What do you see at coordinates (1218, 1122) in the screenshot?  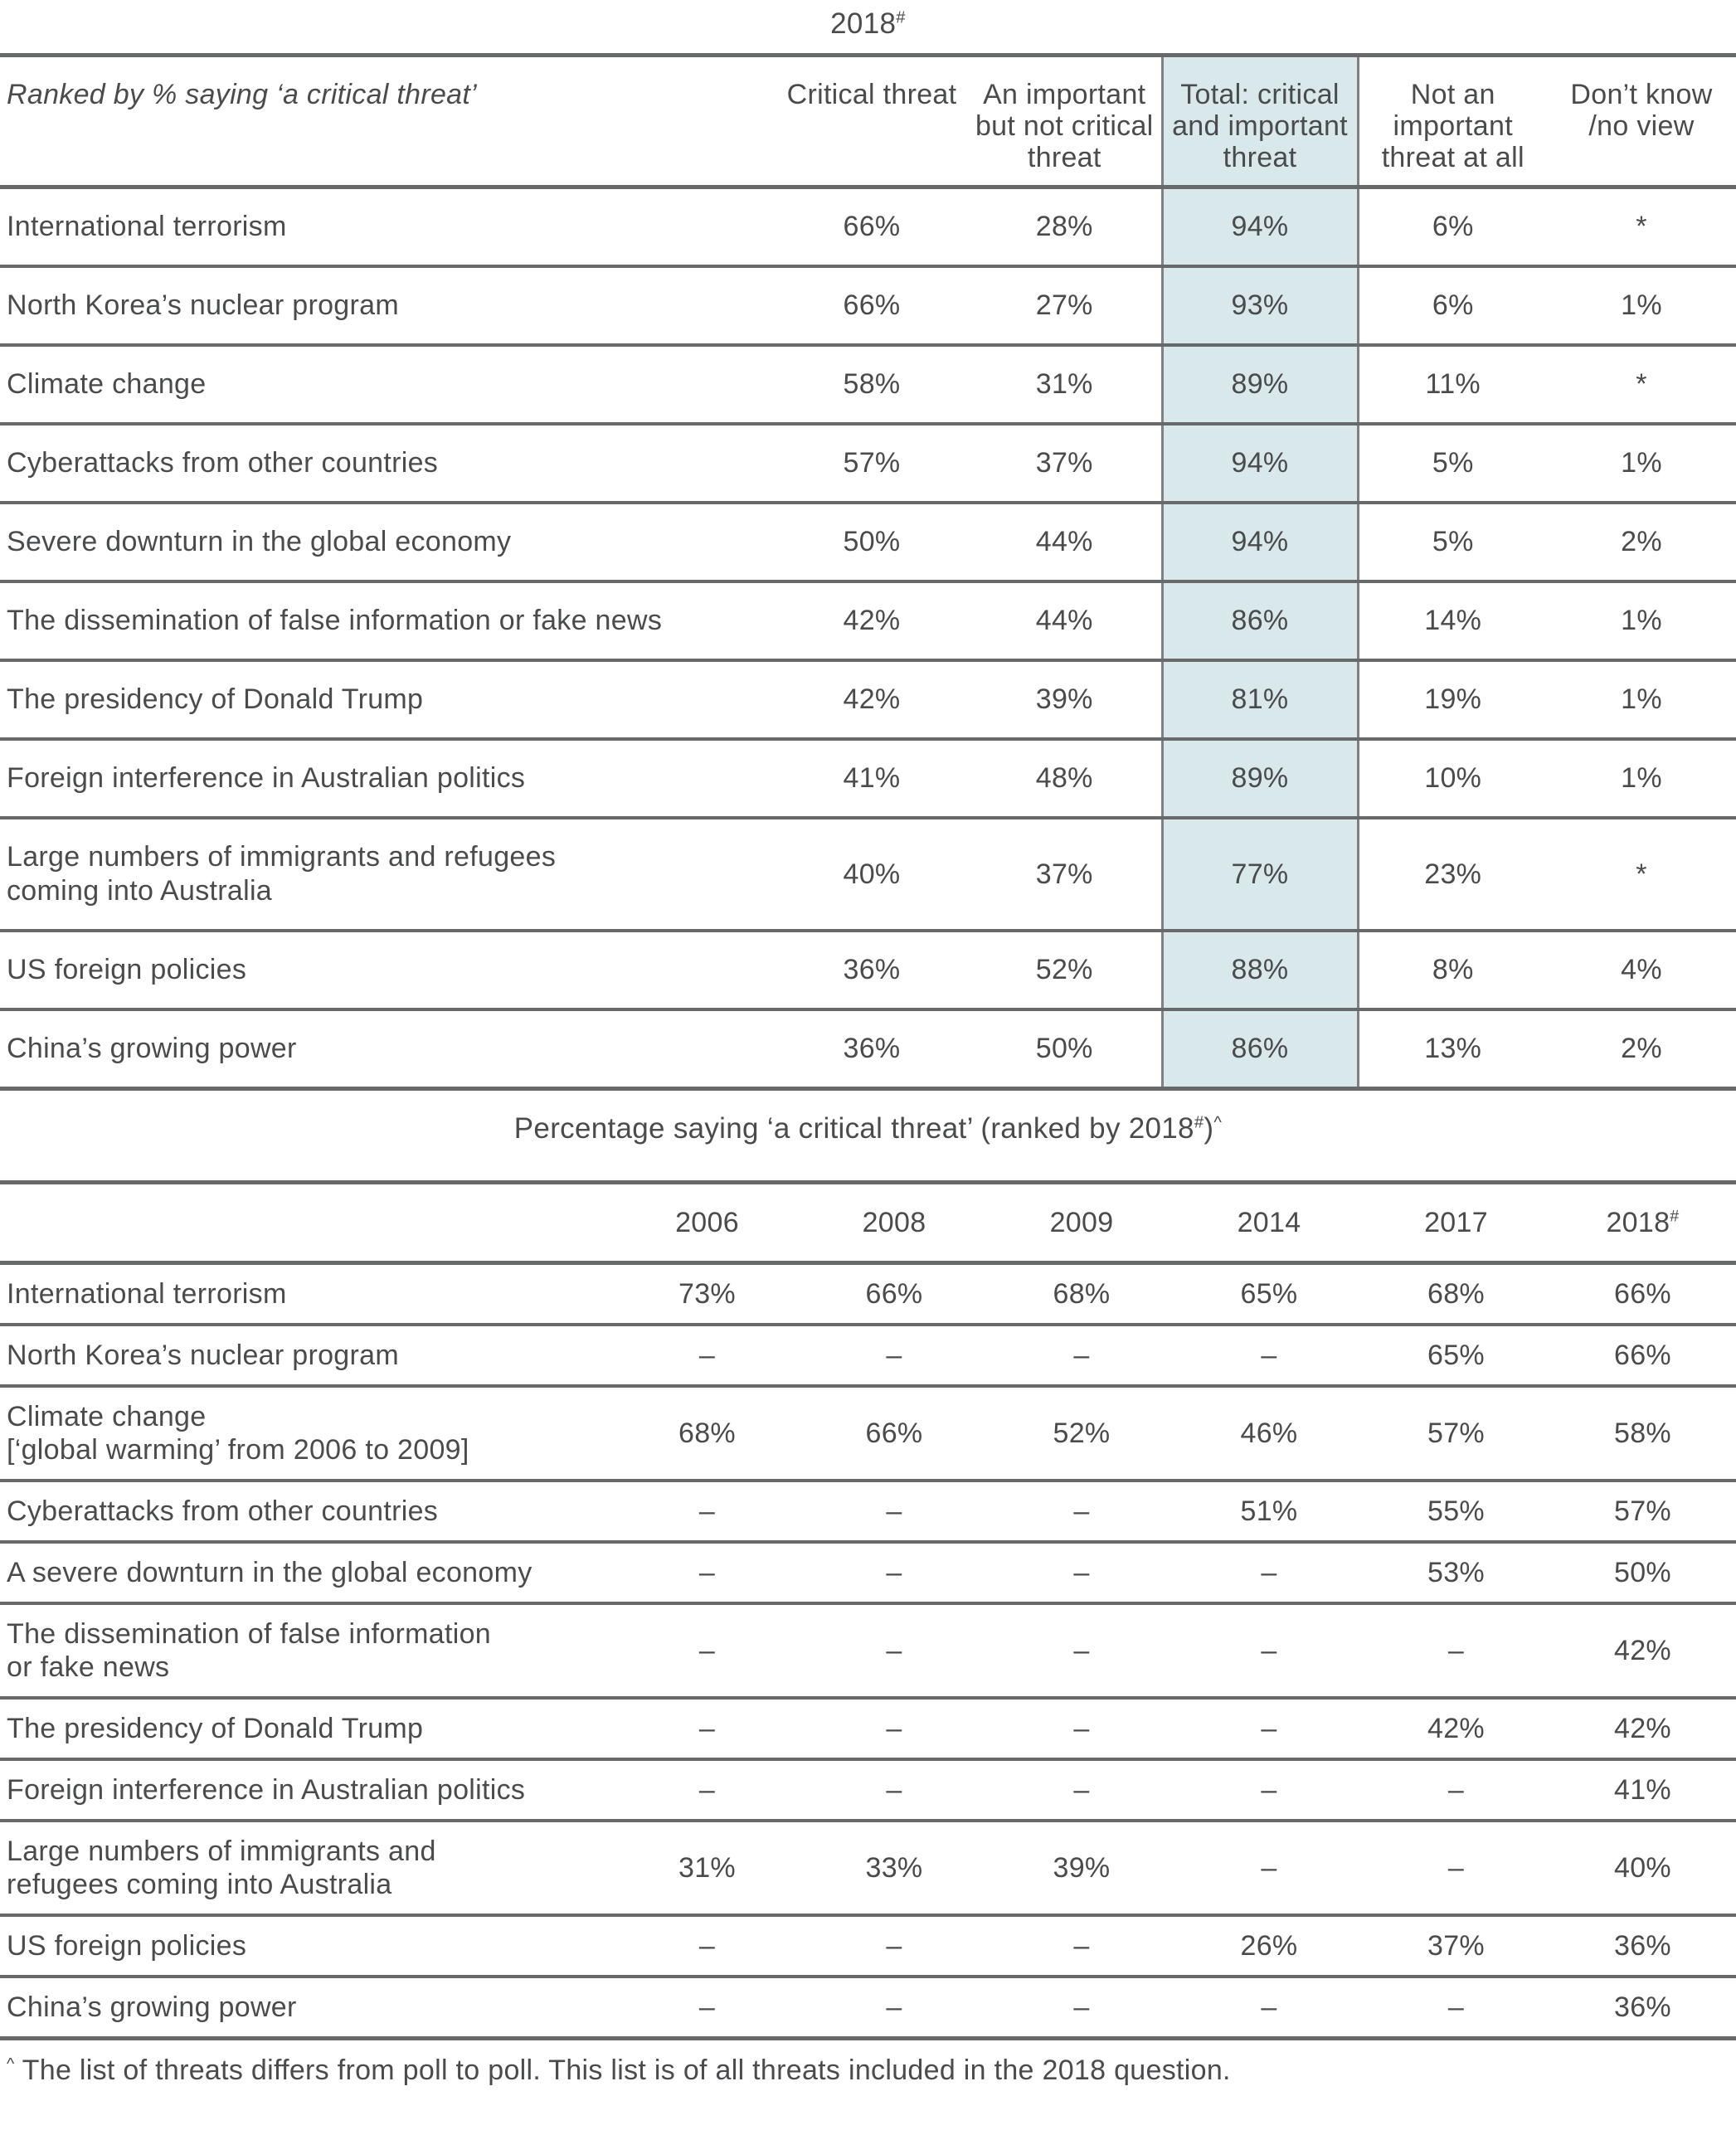 I see `table2-title-caret-superscript: ^` at bounding box center [1218, 1122].